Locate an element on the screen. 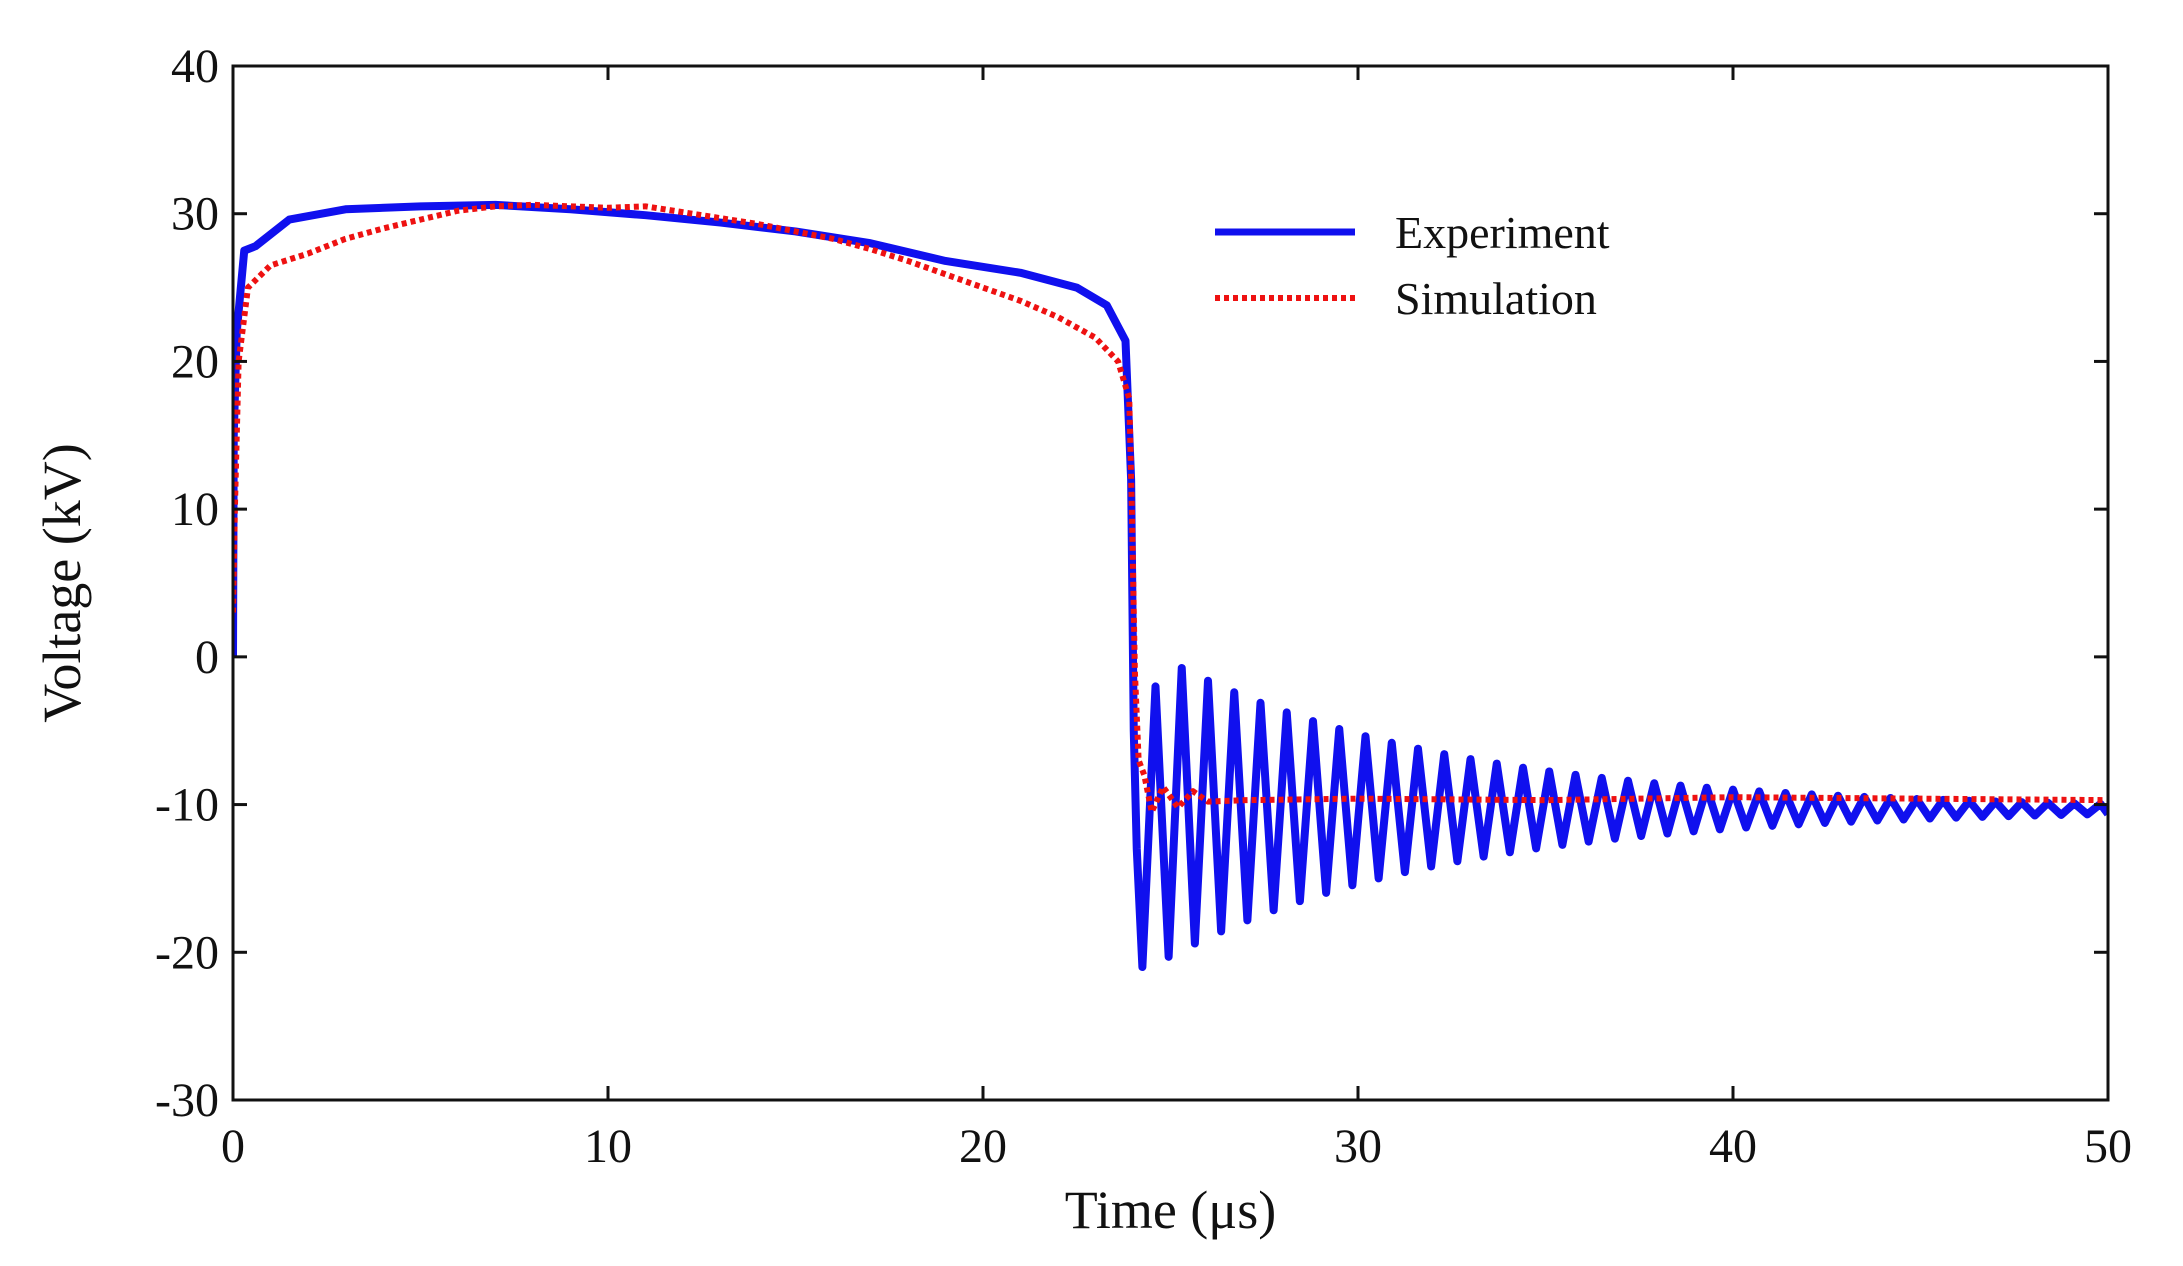 This screenshot has width=2183, height=1266. y-tick-label: -30 is located at coordinates (187, 1100).